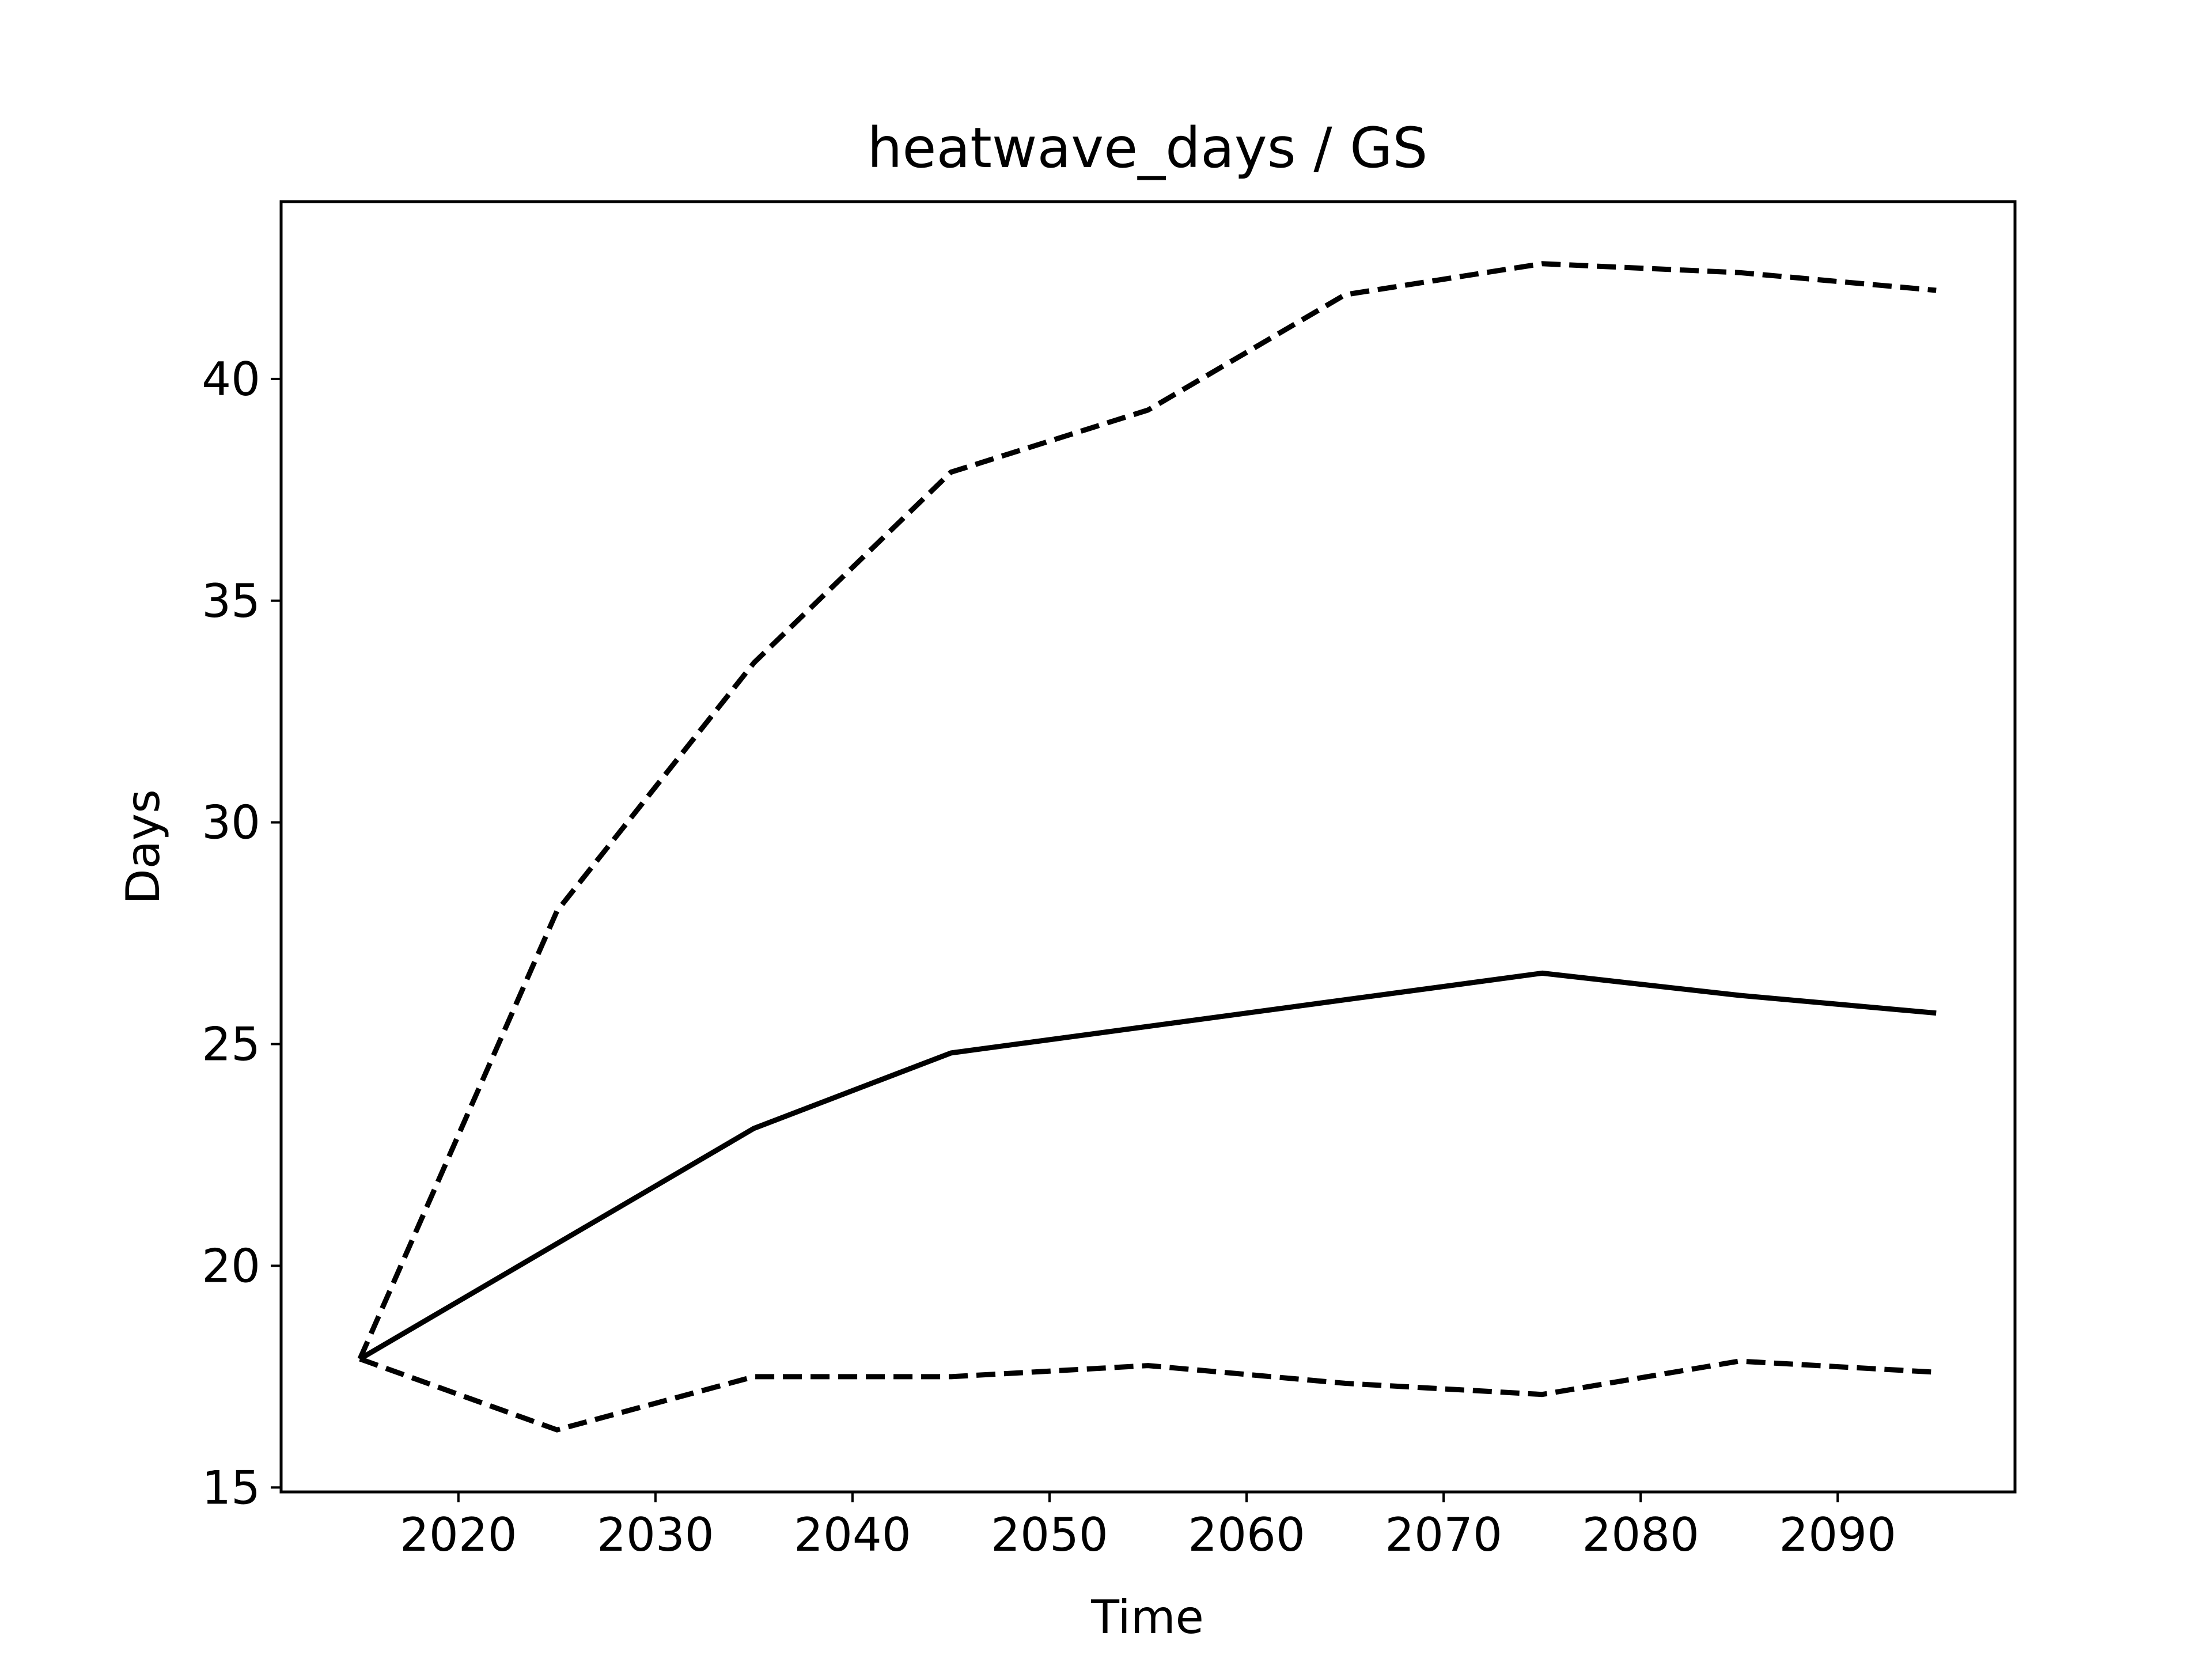  Describe the element at coordinates (458, 1535) in the screenshot. I see `x-tick-label-2020: 2020` at that location.